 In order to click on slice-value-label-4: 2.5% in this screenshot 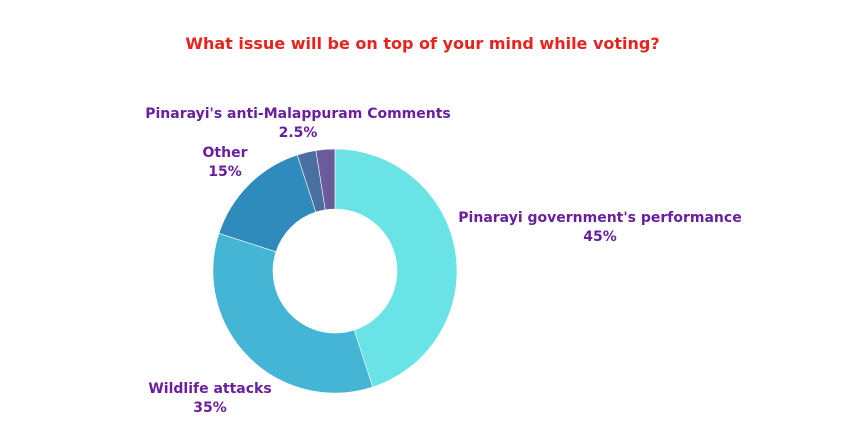, I will do `click(298, 133)`.